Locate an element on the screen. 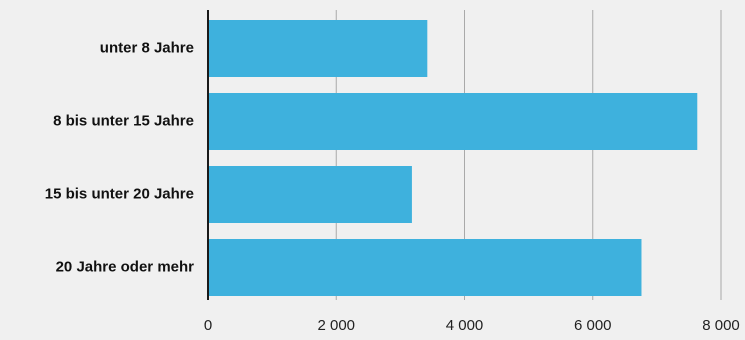 The image size is (745, 340). x-tick-label-2: 4 000 is located at coordinates (465, 325).